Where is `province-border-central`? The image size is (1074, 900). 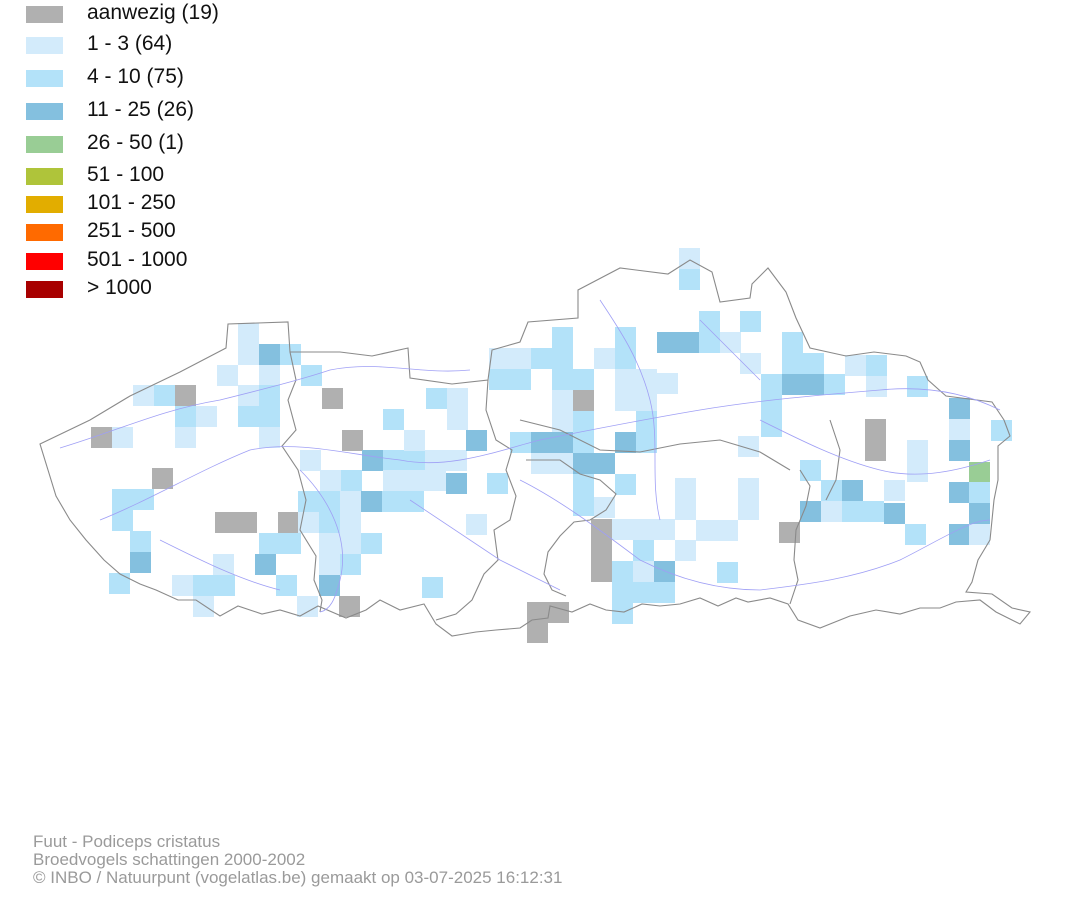 province-border-central is located at coordinates (476, 500).